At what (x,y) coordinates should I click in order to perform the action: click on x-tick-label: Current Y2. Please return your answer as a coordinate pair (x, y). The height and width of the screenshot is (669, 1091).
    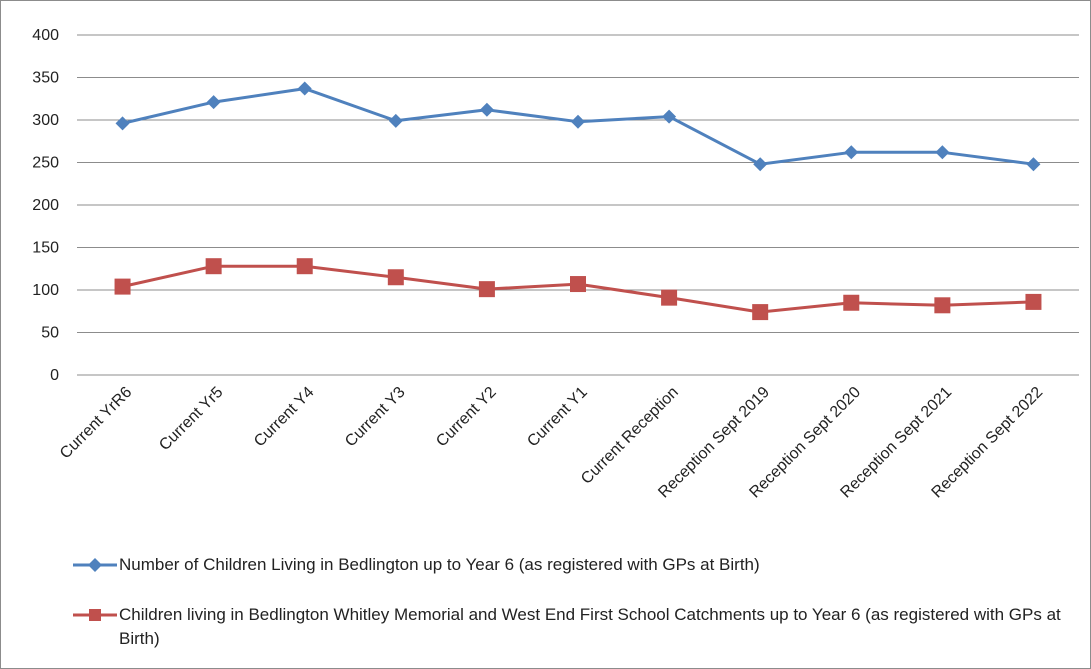
    Looking at the image, I should click on (466, 417).